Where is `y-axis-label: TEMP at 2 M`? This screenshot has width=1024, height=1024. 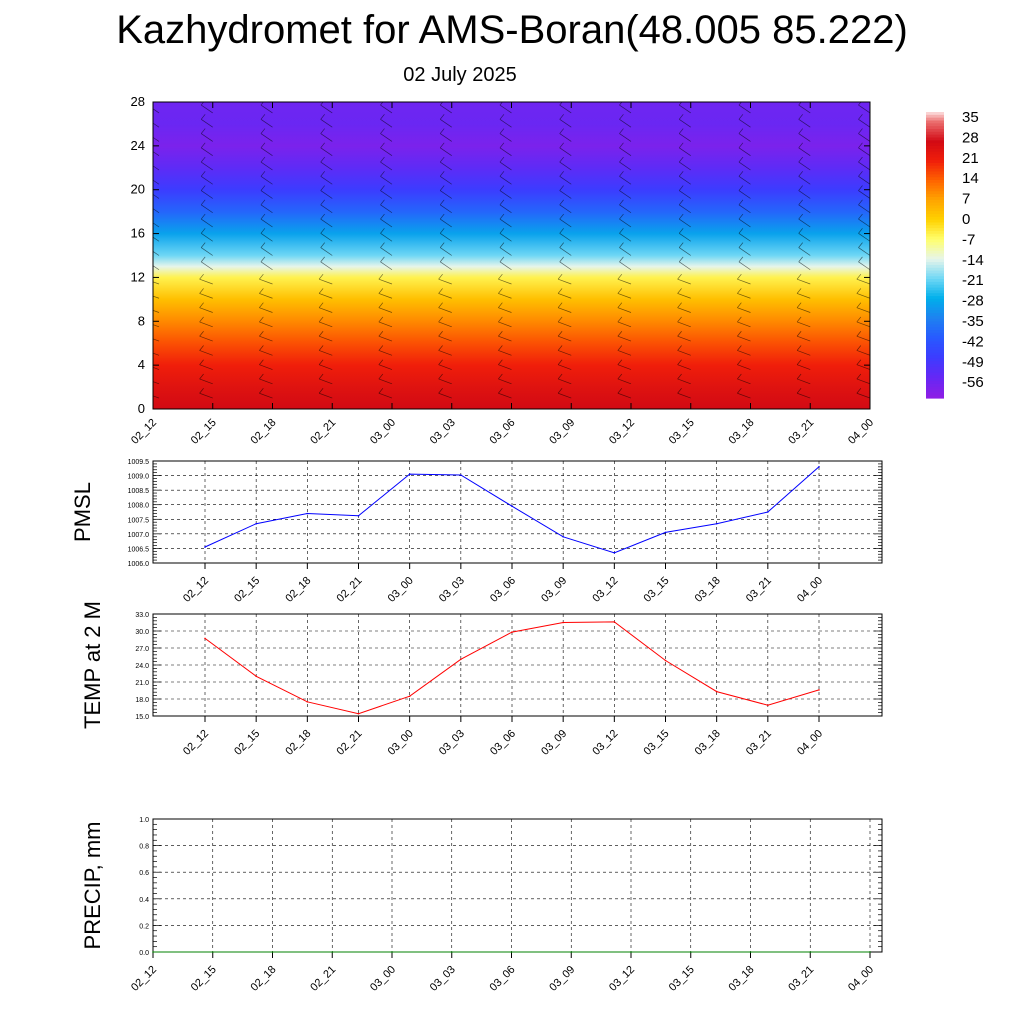 y-axis-label: TEMP at 2 M is located at coordinates (92, 665).